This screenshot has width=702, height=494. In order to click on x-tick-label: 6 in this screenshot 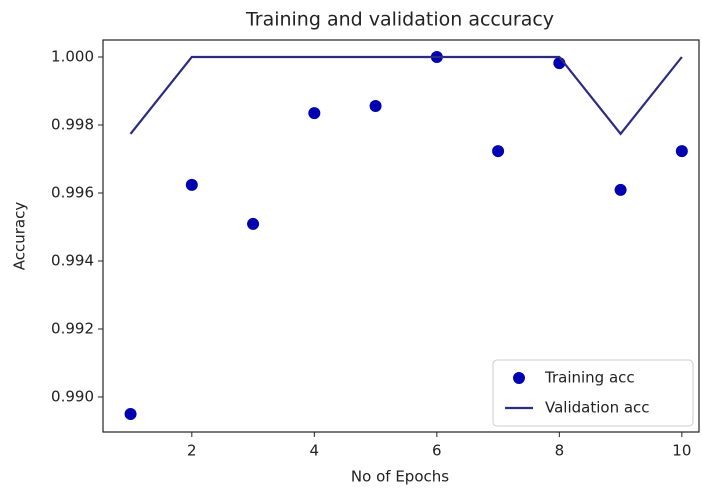, I will do `click(437, 451)`.